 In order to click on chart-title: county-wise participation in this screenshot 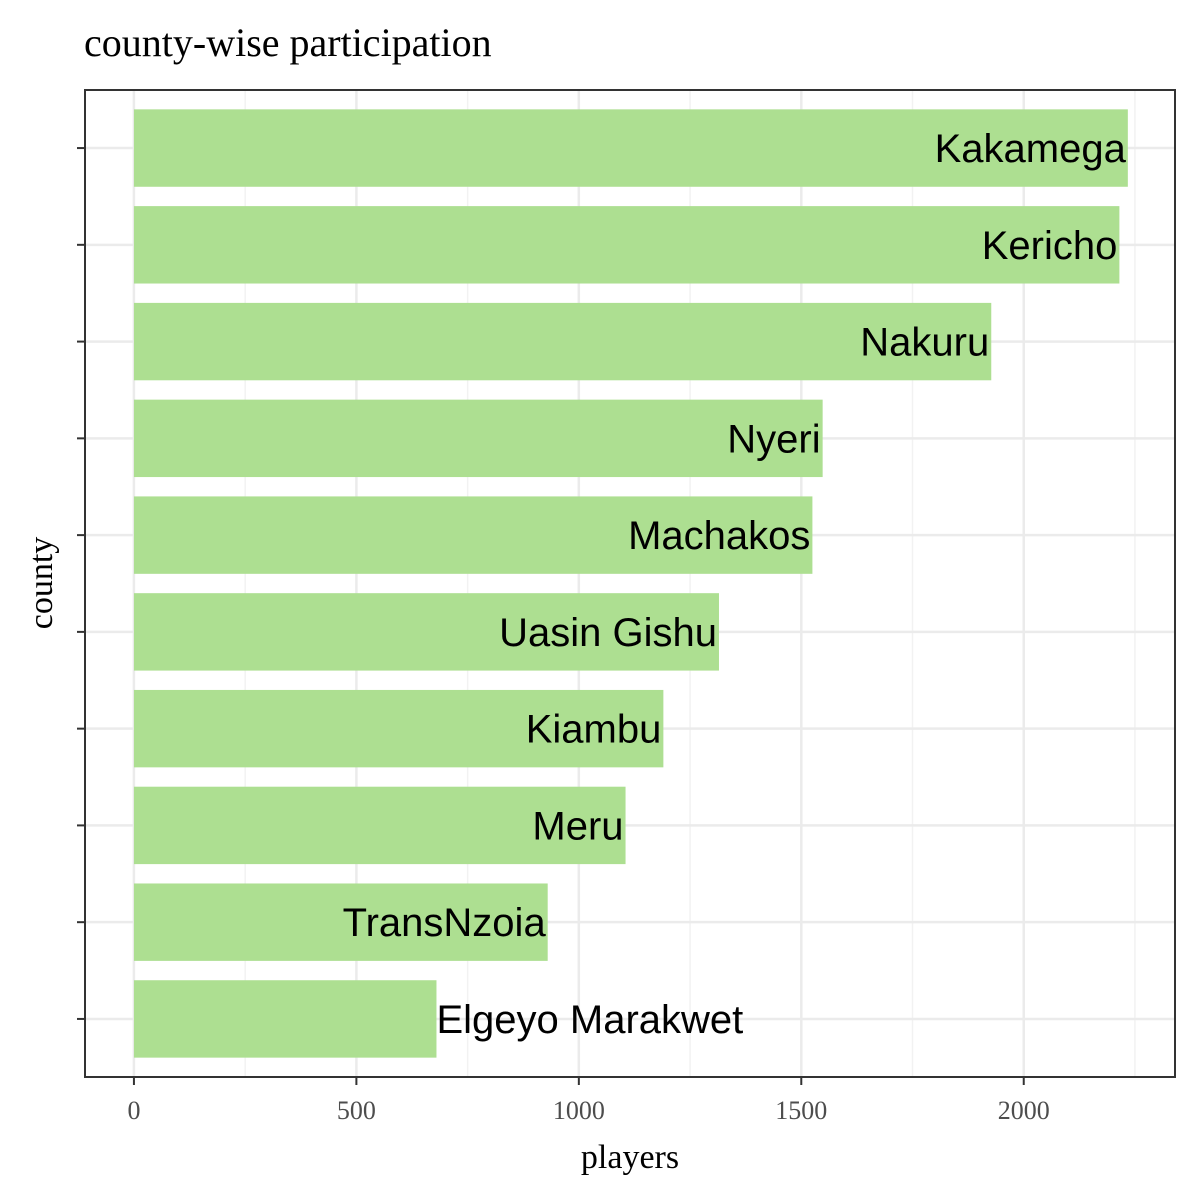, I will do `click(288, 42)`.